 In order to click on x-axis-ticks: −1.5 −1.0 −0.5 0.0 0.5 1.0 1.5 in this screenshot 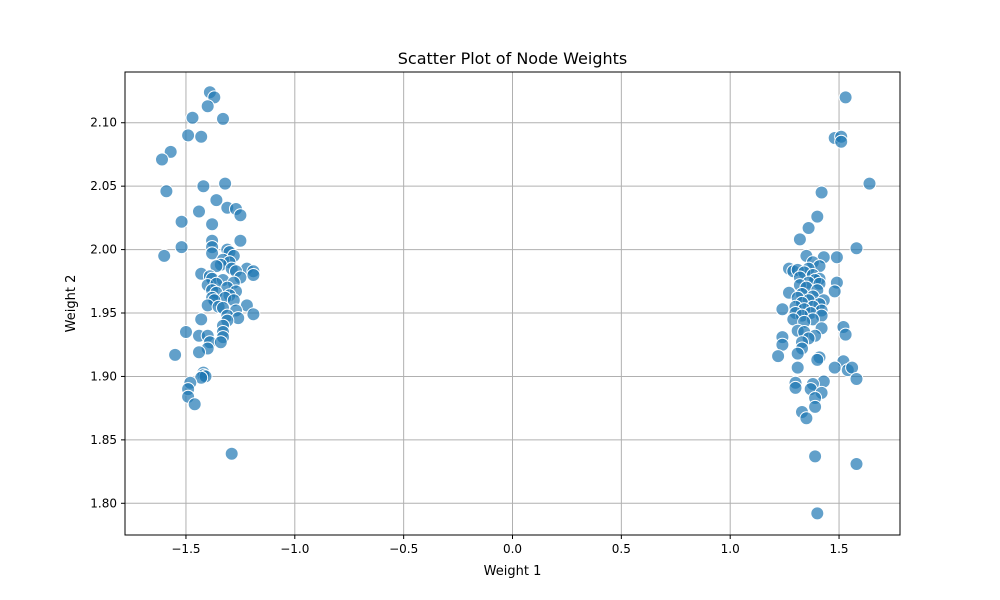, I will do `click(510, 545)`.